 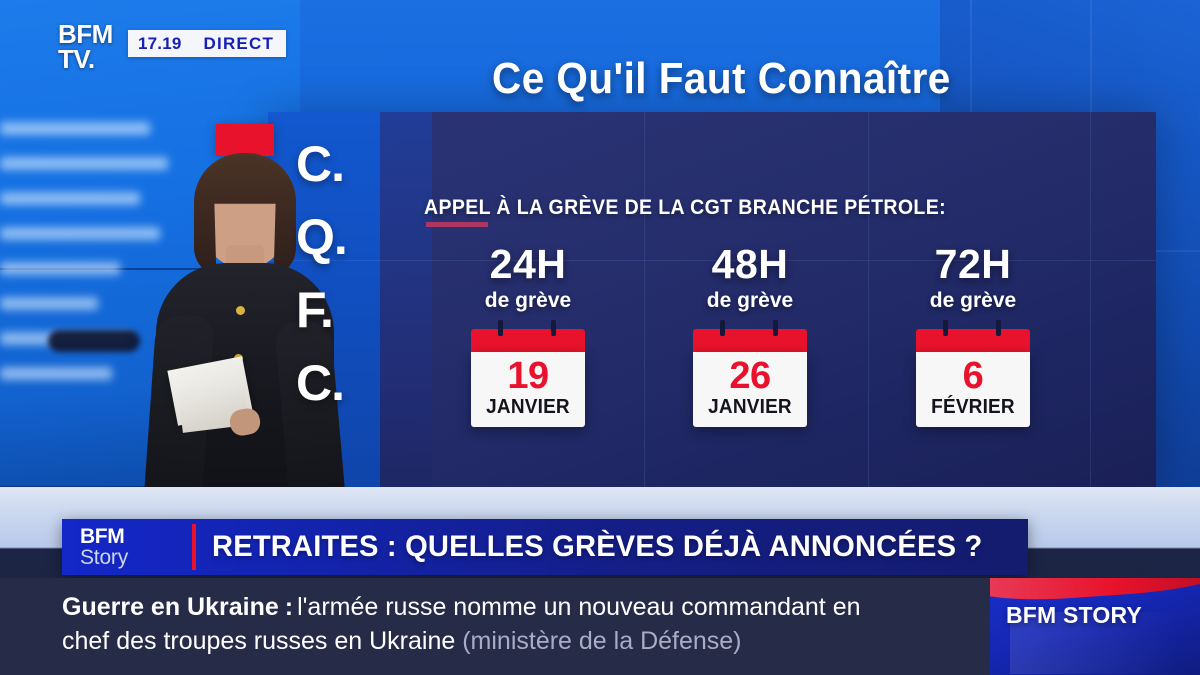 I want to click on clock-live-bar: 17.19 DIRECT, so click(x=207, y=43).